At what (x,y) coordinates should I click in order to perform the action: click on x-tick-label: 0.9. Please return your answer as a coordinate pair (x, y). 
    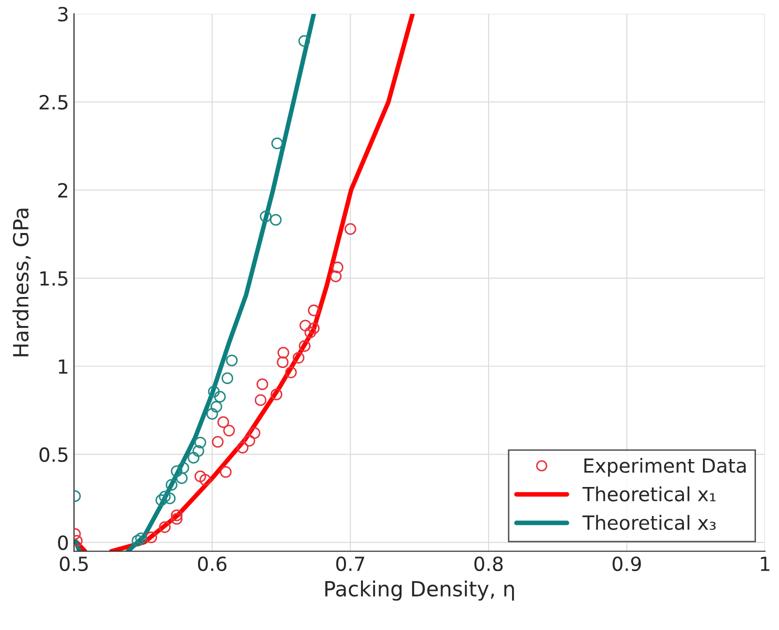
    Looking at the image, I should click on (626, 564).